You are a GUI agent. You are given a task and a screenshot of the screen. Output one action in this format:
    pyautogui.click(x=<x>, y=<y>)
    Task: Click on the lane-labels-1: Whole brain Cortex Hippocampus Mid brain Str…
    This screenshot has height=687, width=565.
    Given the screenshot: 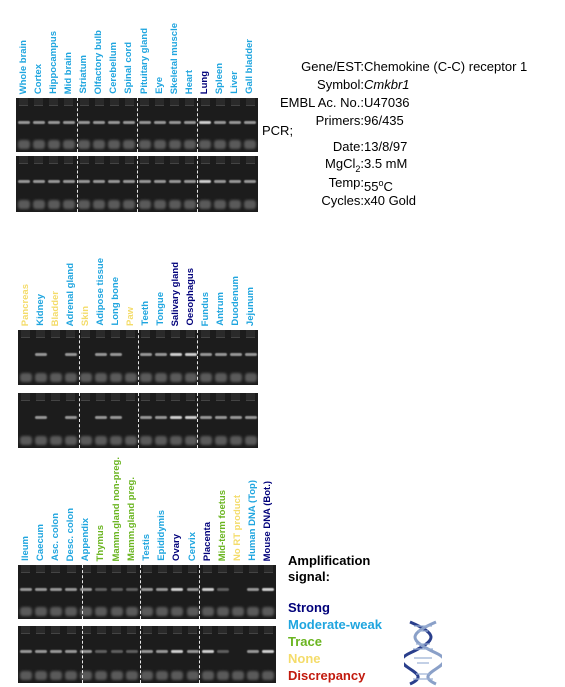 What is the action you would take?
    pyautogui.click(x=131, y=49)
    